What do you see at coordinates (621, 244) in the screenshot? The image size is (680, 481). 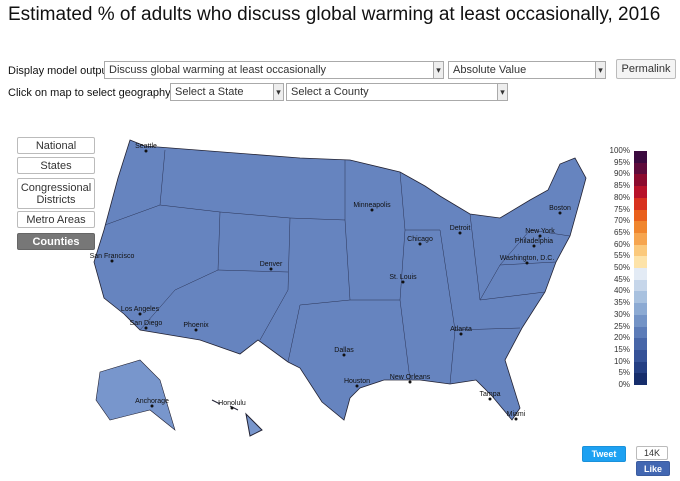 I see `legend-label: 60%` at bounding box center [621, 244].